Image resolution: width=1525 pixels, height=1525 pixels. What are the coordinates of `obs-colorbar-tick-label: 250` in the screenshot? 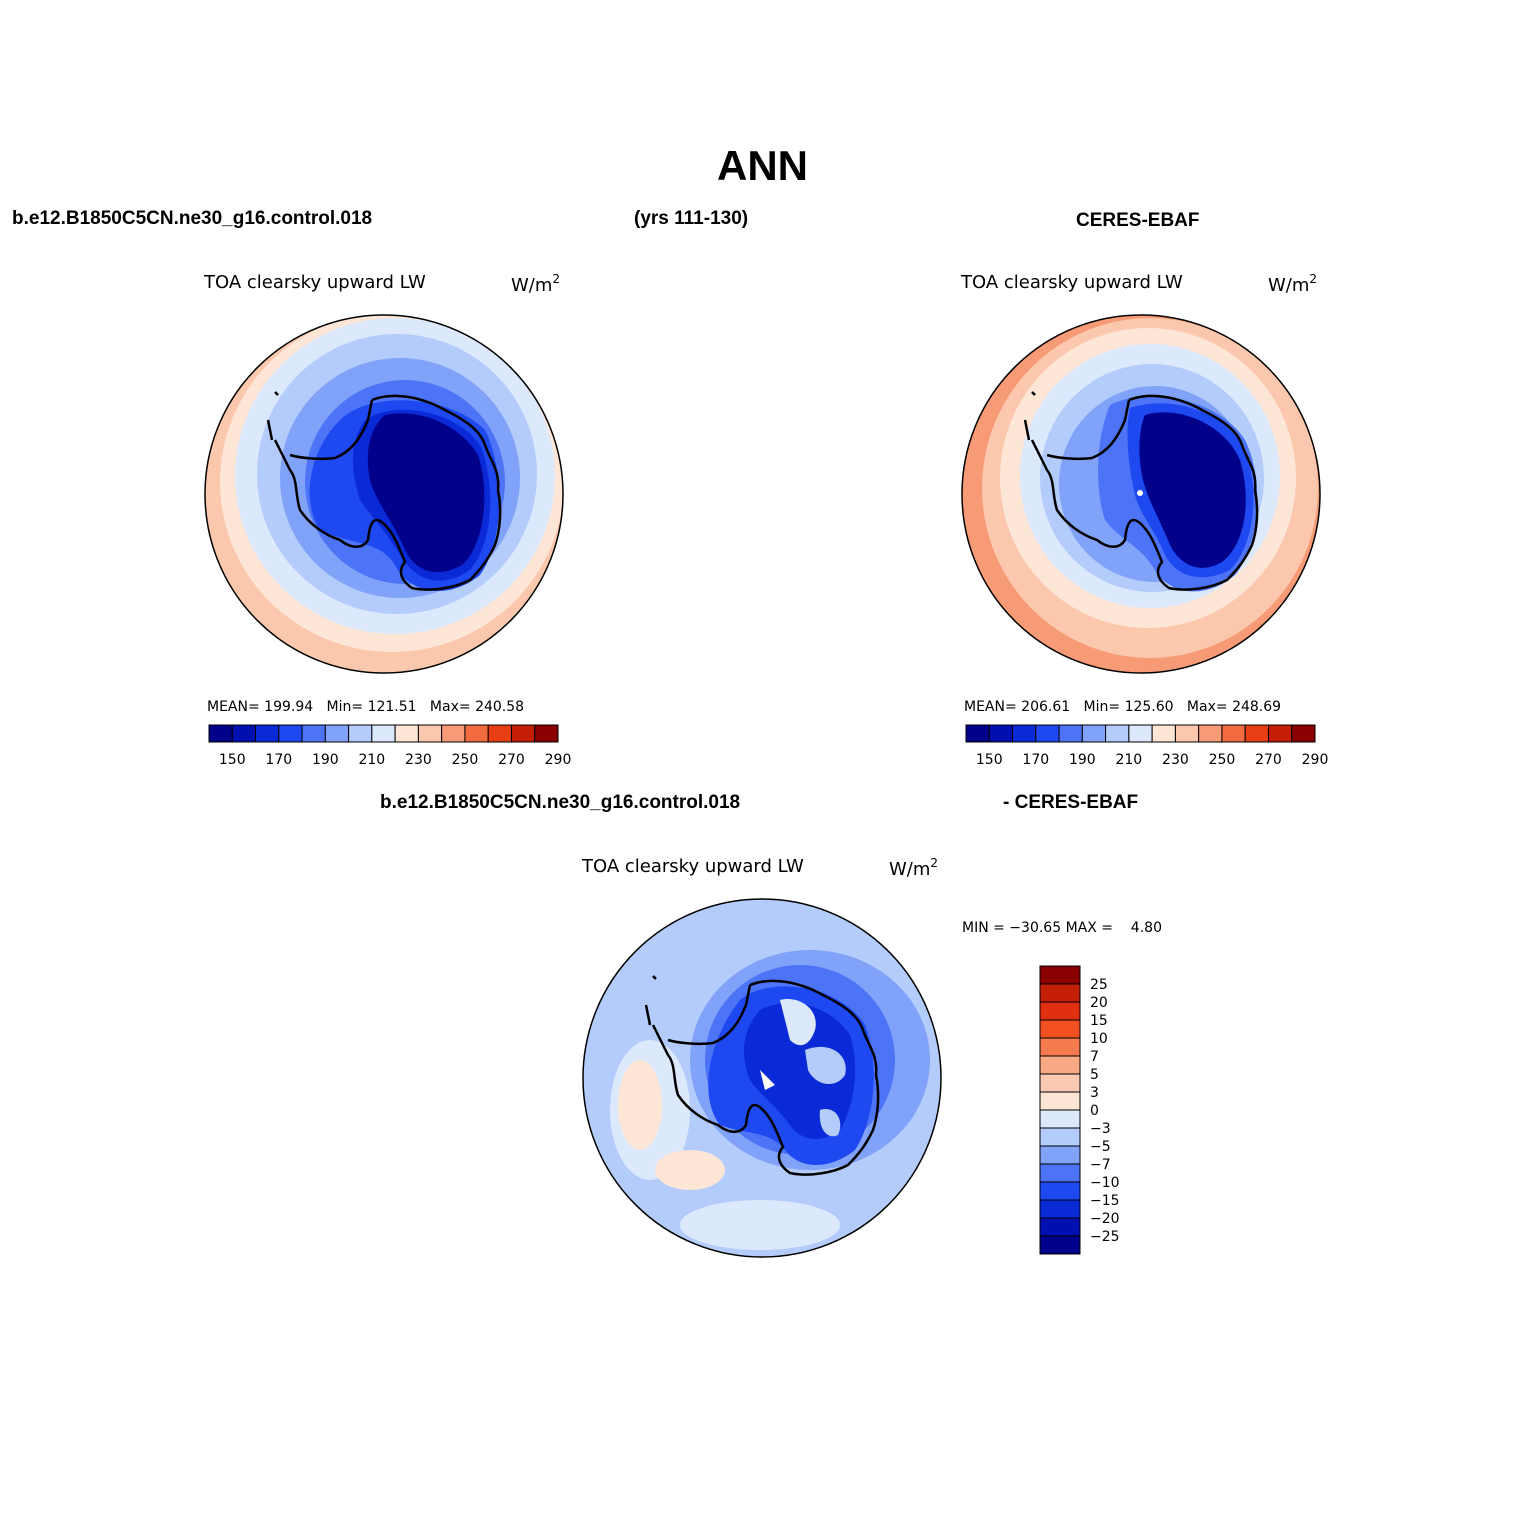 It's located at (1222, 760).